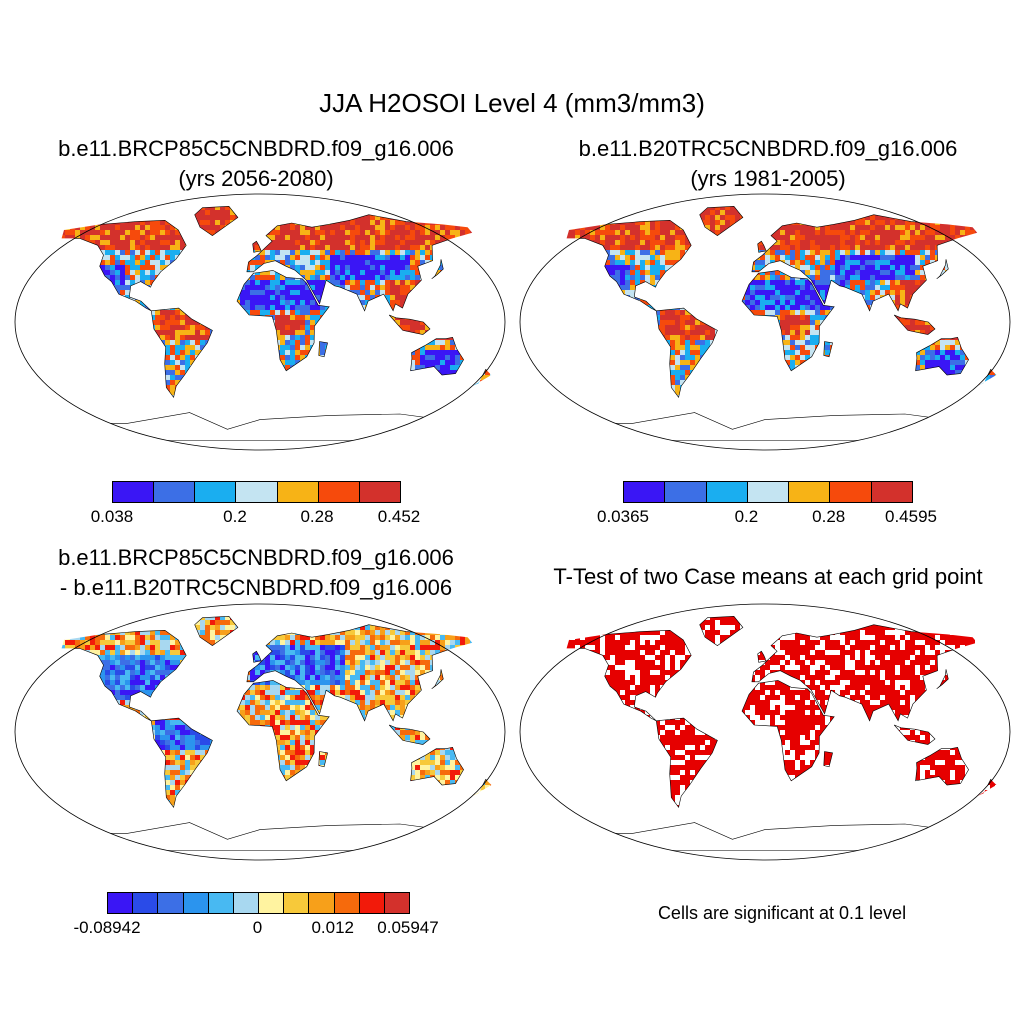  What do you see at coordinates (256, 179) in the screenshot?
I see `panel1-title-line2: (yrs 2056-2080)` at bounding box center [256, 179].